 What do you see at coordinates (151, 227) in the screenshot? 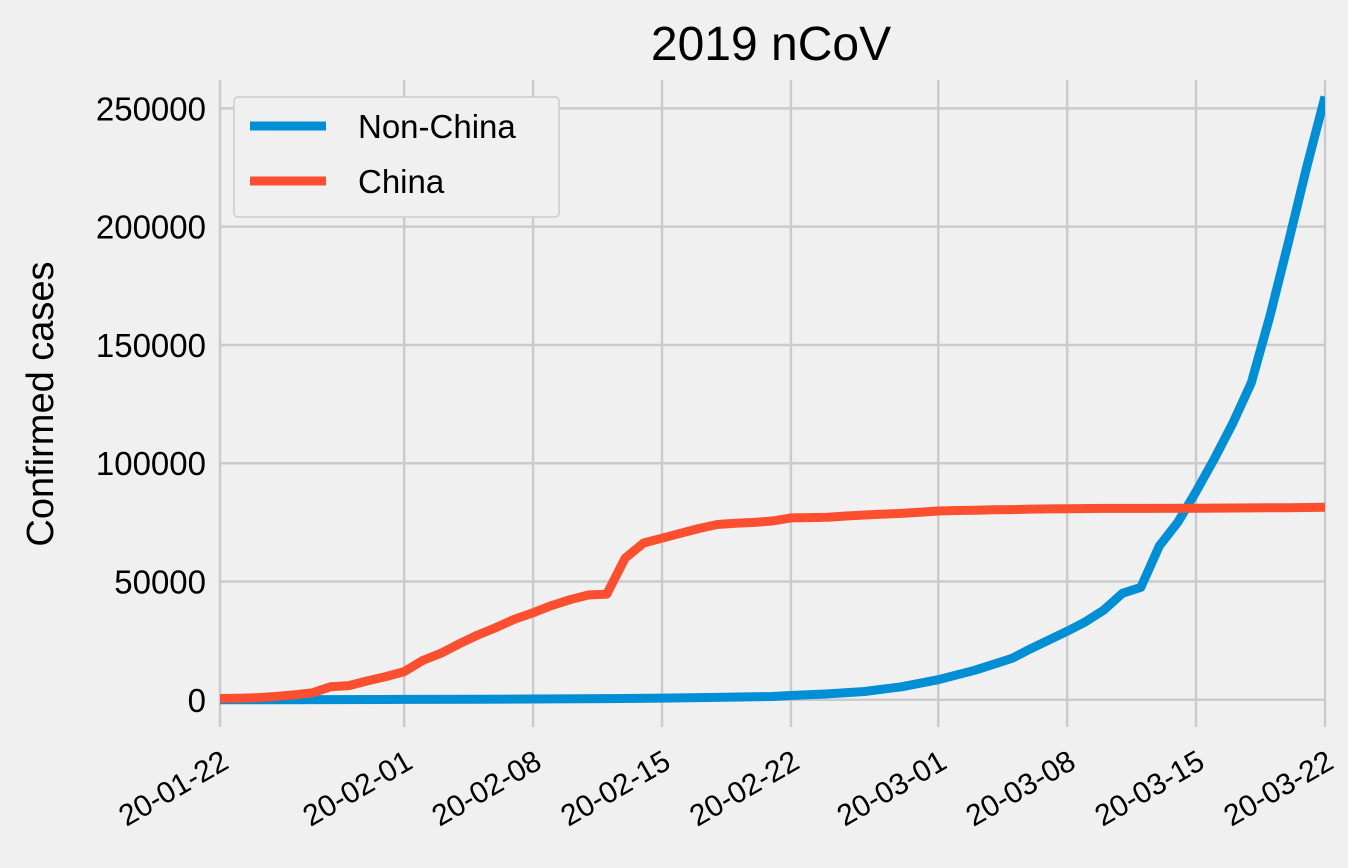
I see `y-tick-label: 200000` at bounding box center [151, 227].